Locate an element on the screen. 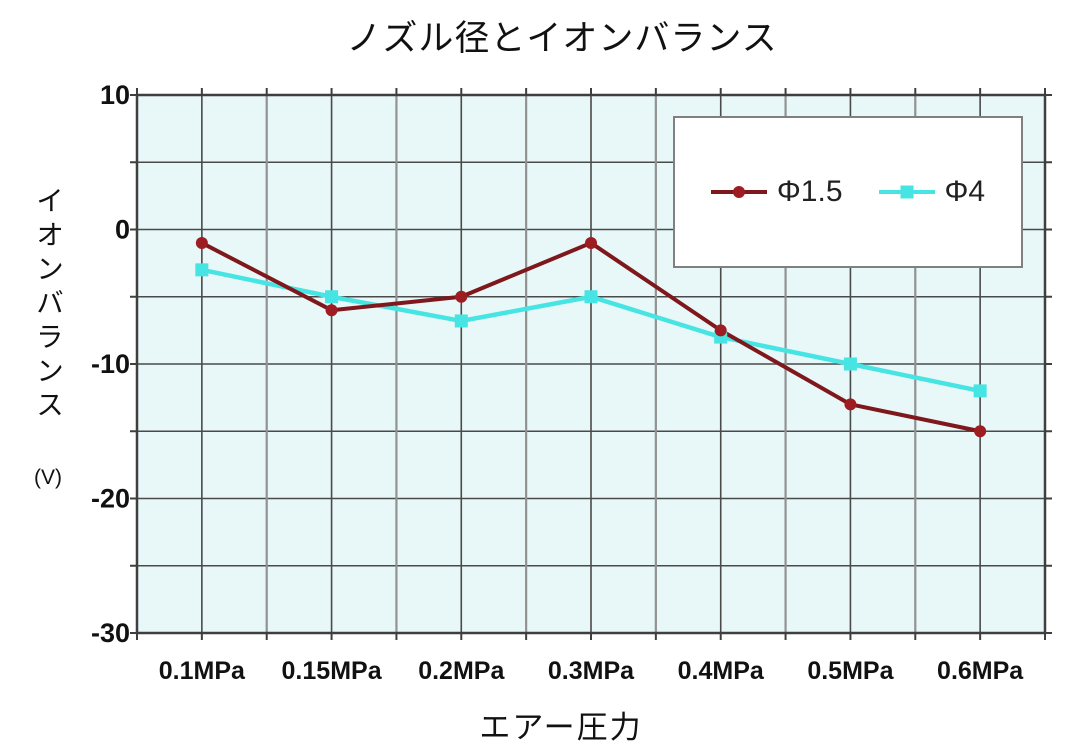 The height and width of the screenshot is (754, 1078). legend-item-phi-4: Φ4 is located at coordinates (932, 192).